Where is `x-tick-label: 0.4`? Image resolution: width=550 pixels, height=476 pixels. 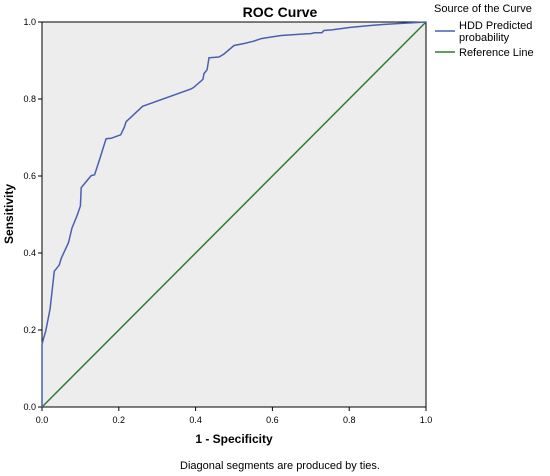
x-tick-label: 0.4 is located at coordinates (195, 420).